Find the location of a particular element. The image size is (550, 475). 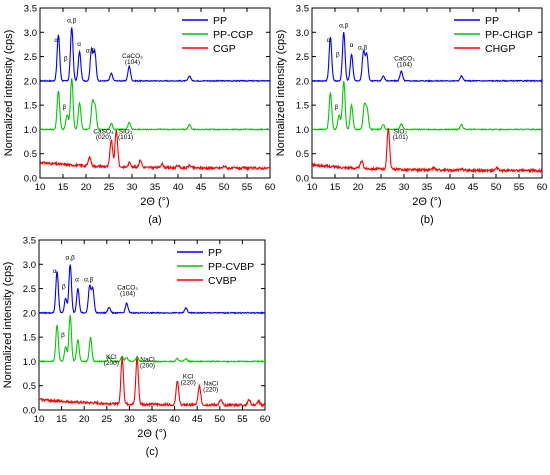

series-line-pp-cgp is located at coordinates (155, 105).